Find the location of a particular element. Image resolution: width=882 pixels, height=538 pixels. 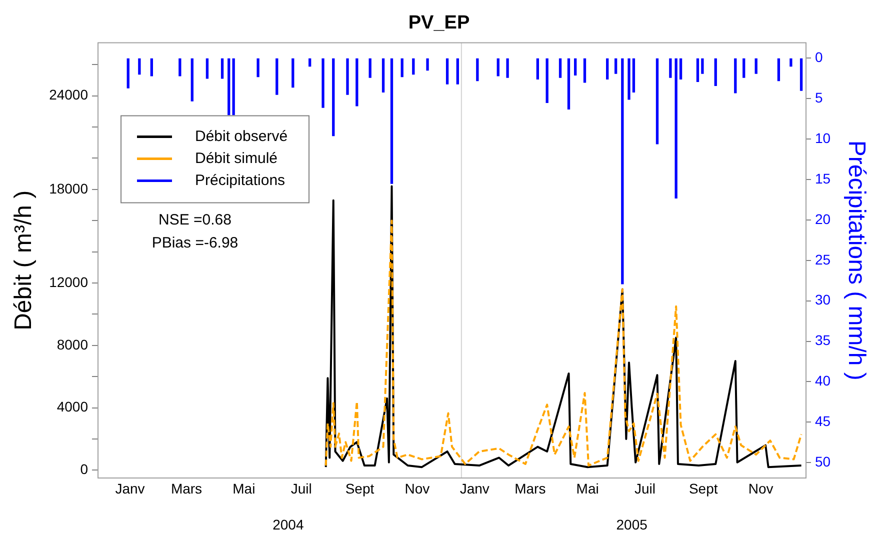

y2-tick-label: 35 is located at coordinates (823, 340).